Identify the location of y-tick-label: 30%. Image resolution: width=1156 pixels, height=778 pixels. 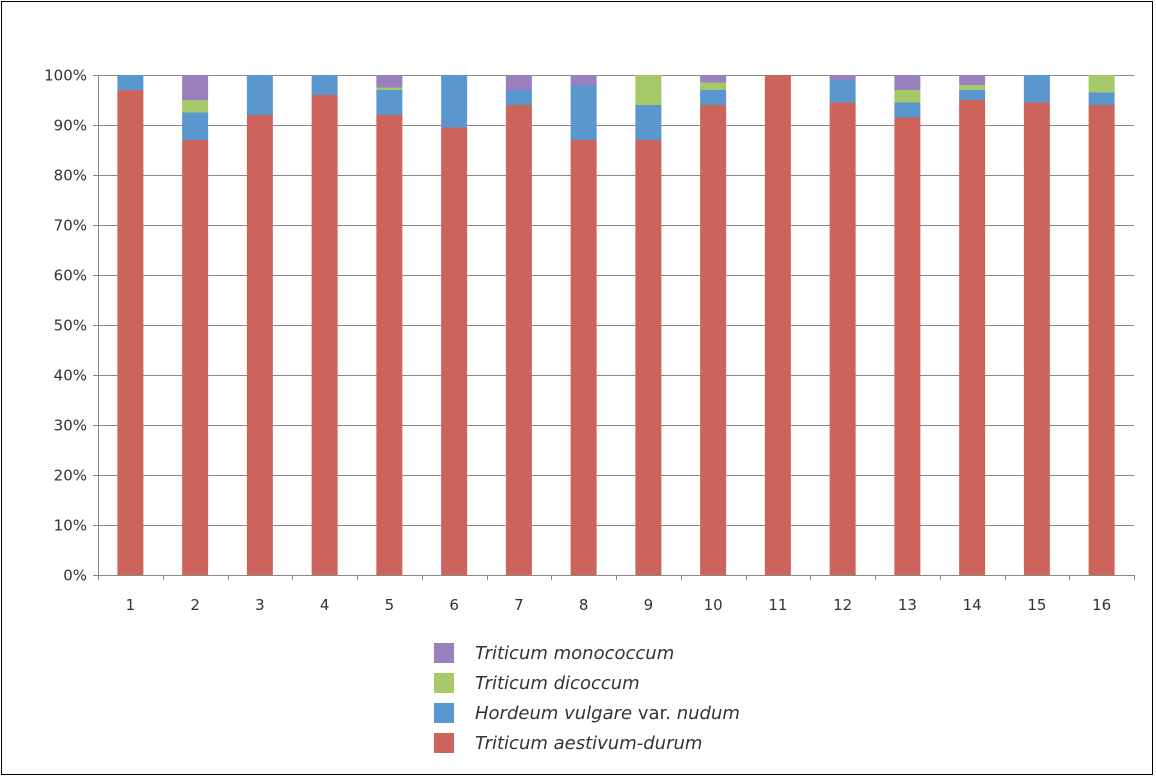
(70, 426).